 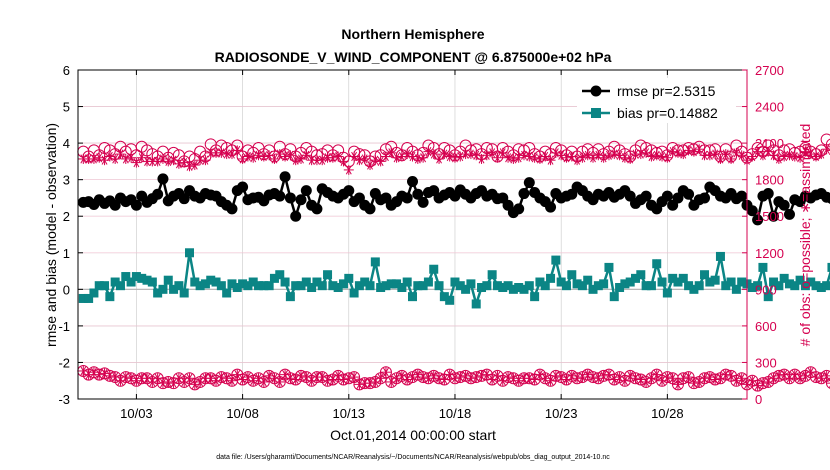 I want to click on bias-series, so click(x=454, y=278).